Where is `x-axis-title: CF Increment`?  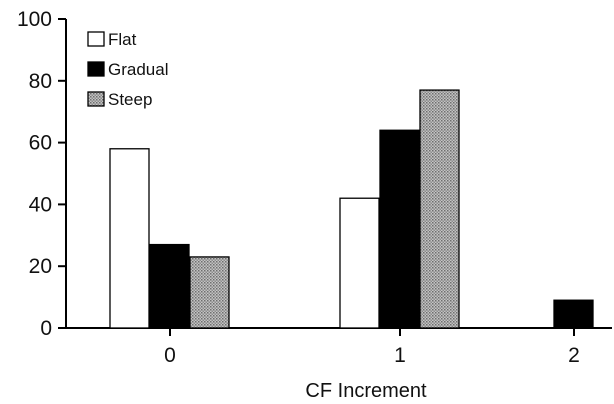 x-axis-title: CF Increment is located at coordinates (366, 391).